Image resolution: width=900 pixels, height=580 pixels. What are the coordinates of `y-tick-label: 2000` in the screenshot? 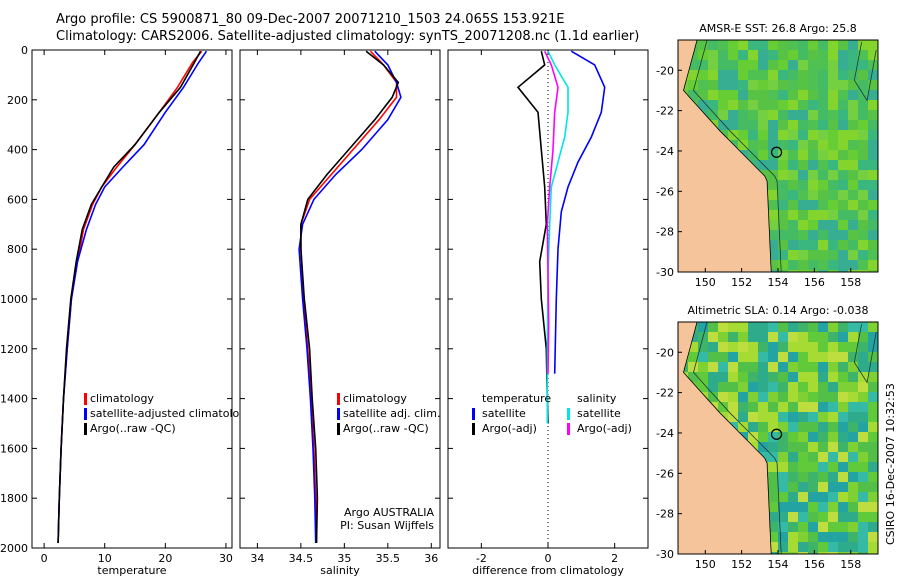 It's located at (14, 548).